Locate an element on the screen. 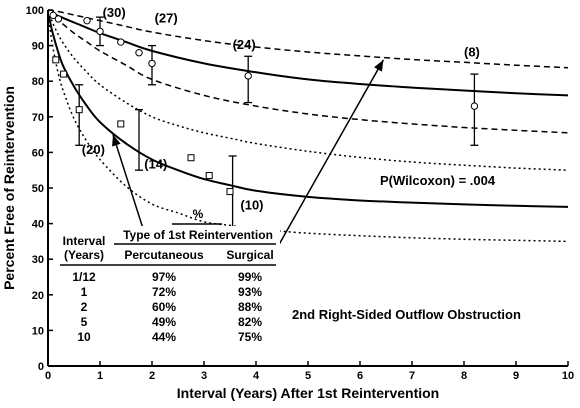 The height and width of the screenshot is (408, 580). table-header-percutaneous: Percutaneous is located at coordinates (164, 255).